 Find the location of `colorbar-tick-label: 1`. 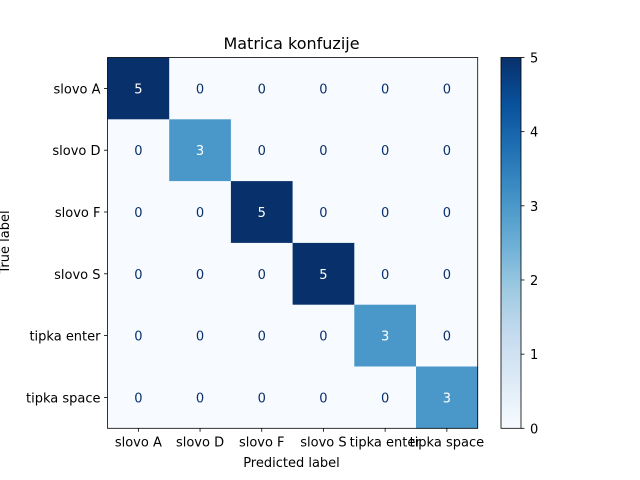

colorbar-tick-label: 1 is located at coordinates (534, 355).